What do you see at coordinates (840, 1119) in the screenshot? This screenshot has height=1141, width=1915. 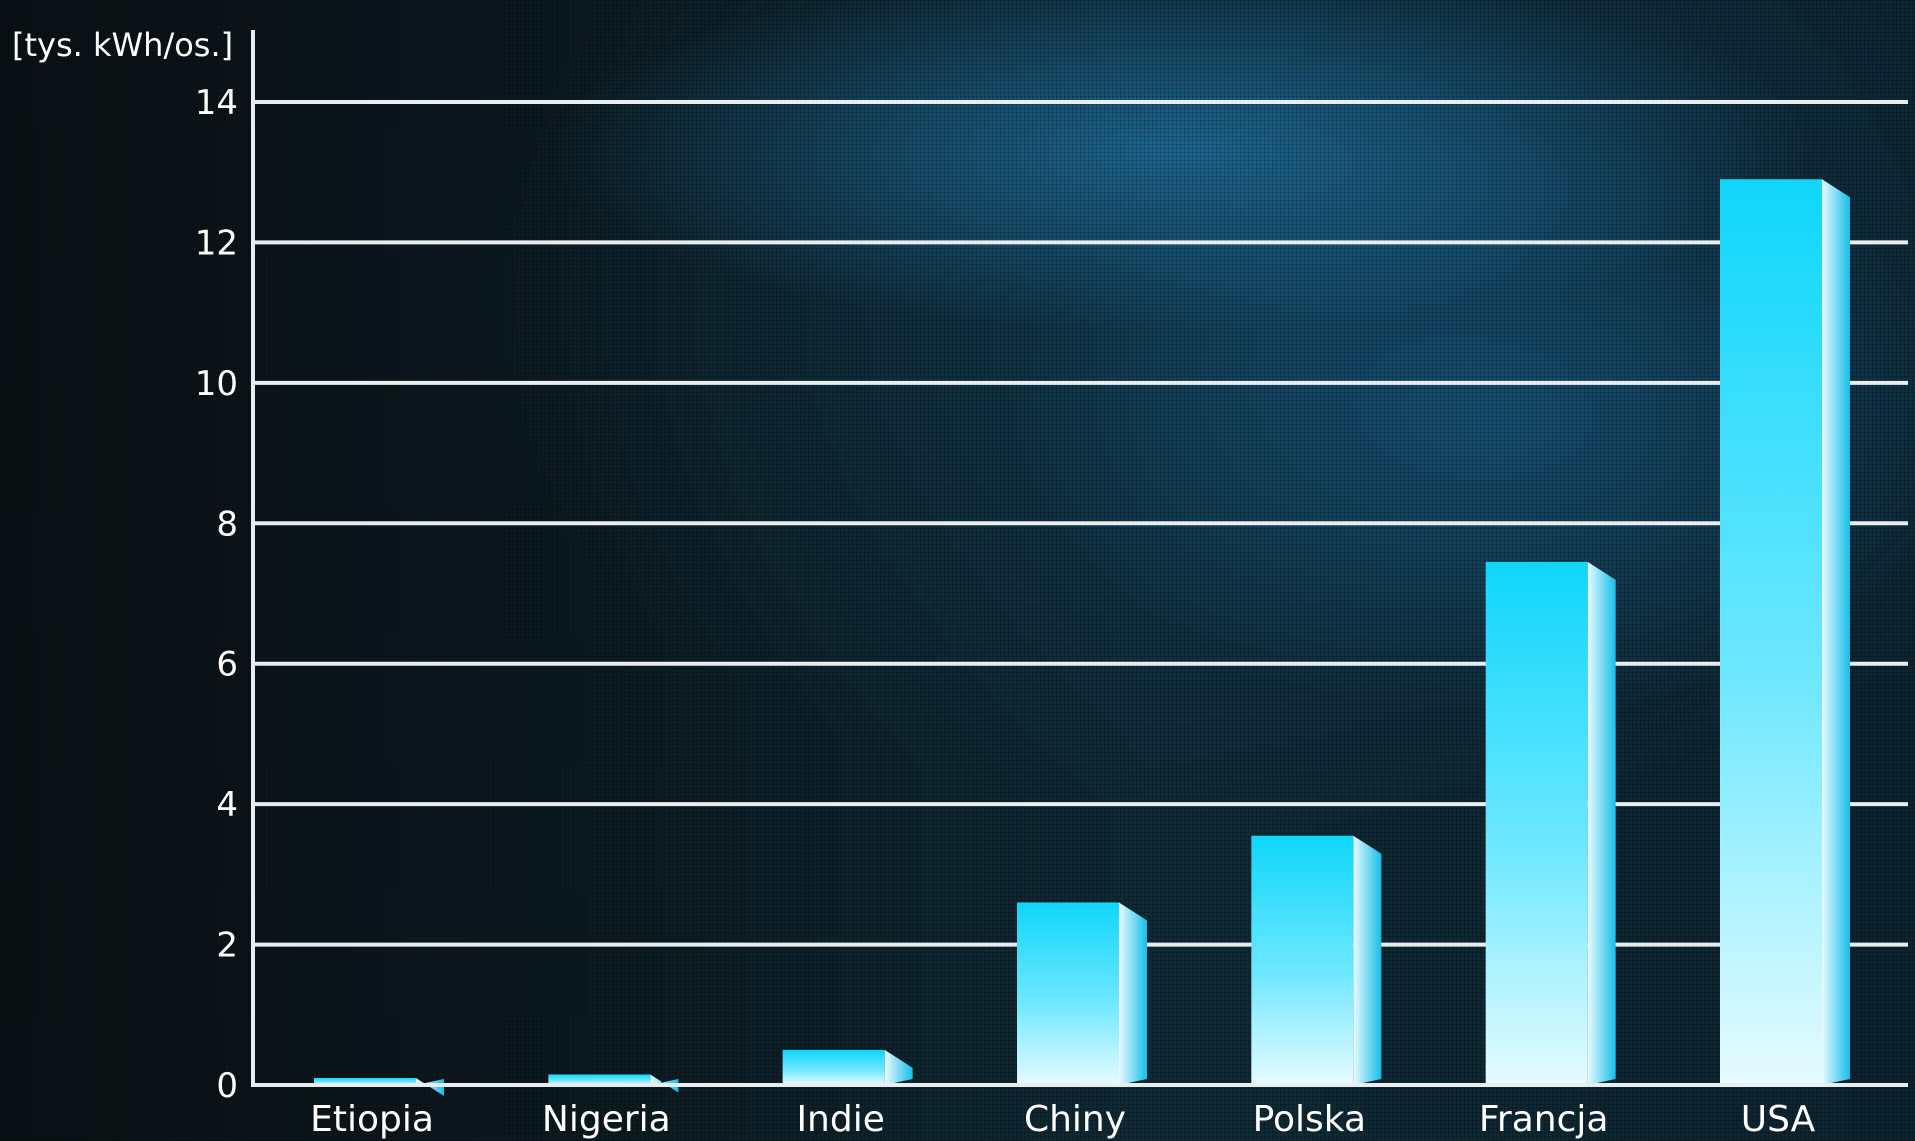 I see `x-tick-label-indie: Indie` at bounding box center [840, 1119].